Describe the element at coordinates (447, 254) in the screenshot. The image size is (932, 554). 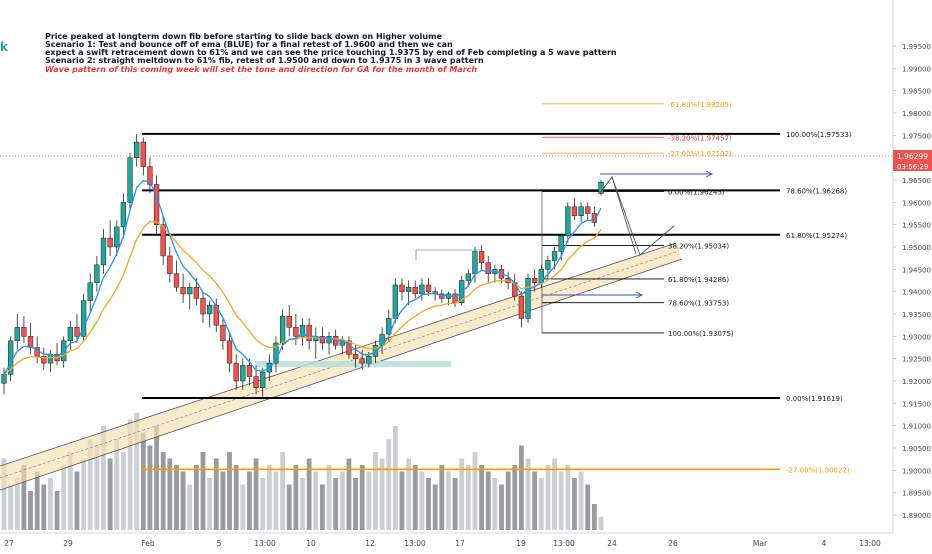
I see `range-box-line` at that location.